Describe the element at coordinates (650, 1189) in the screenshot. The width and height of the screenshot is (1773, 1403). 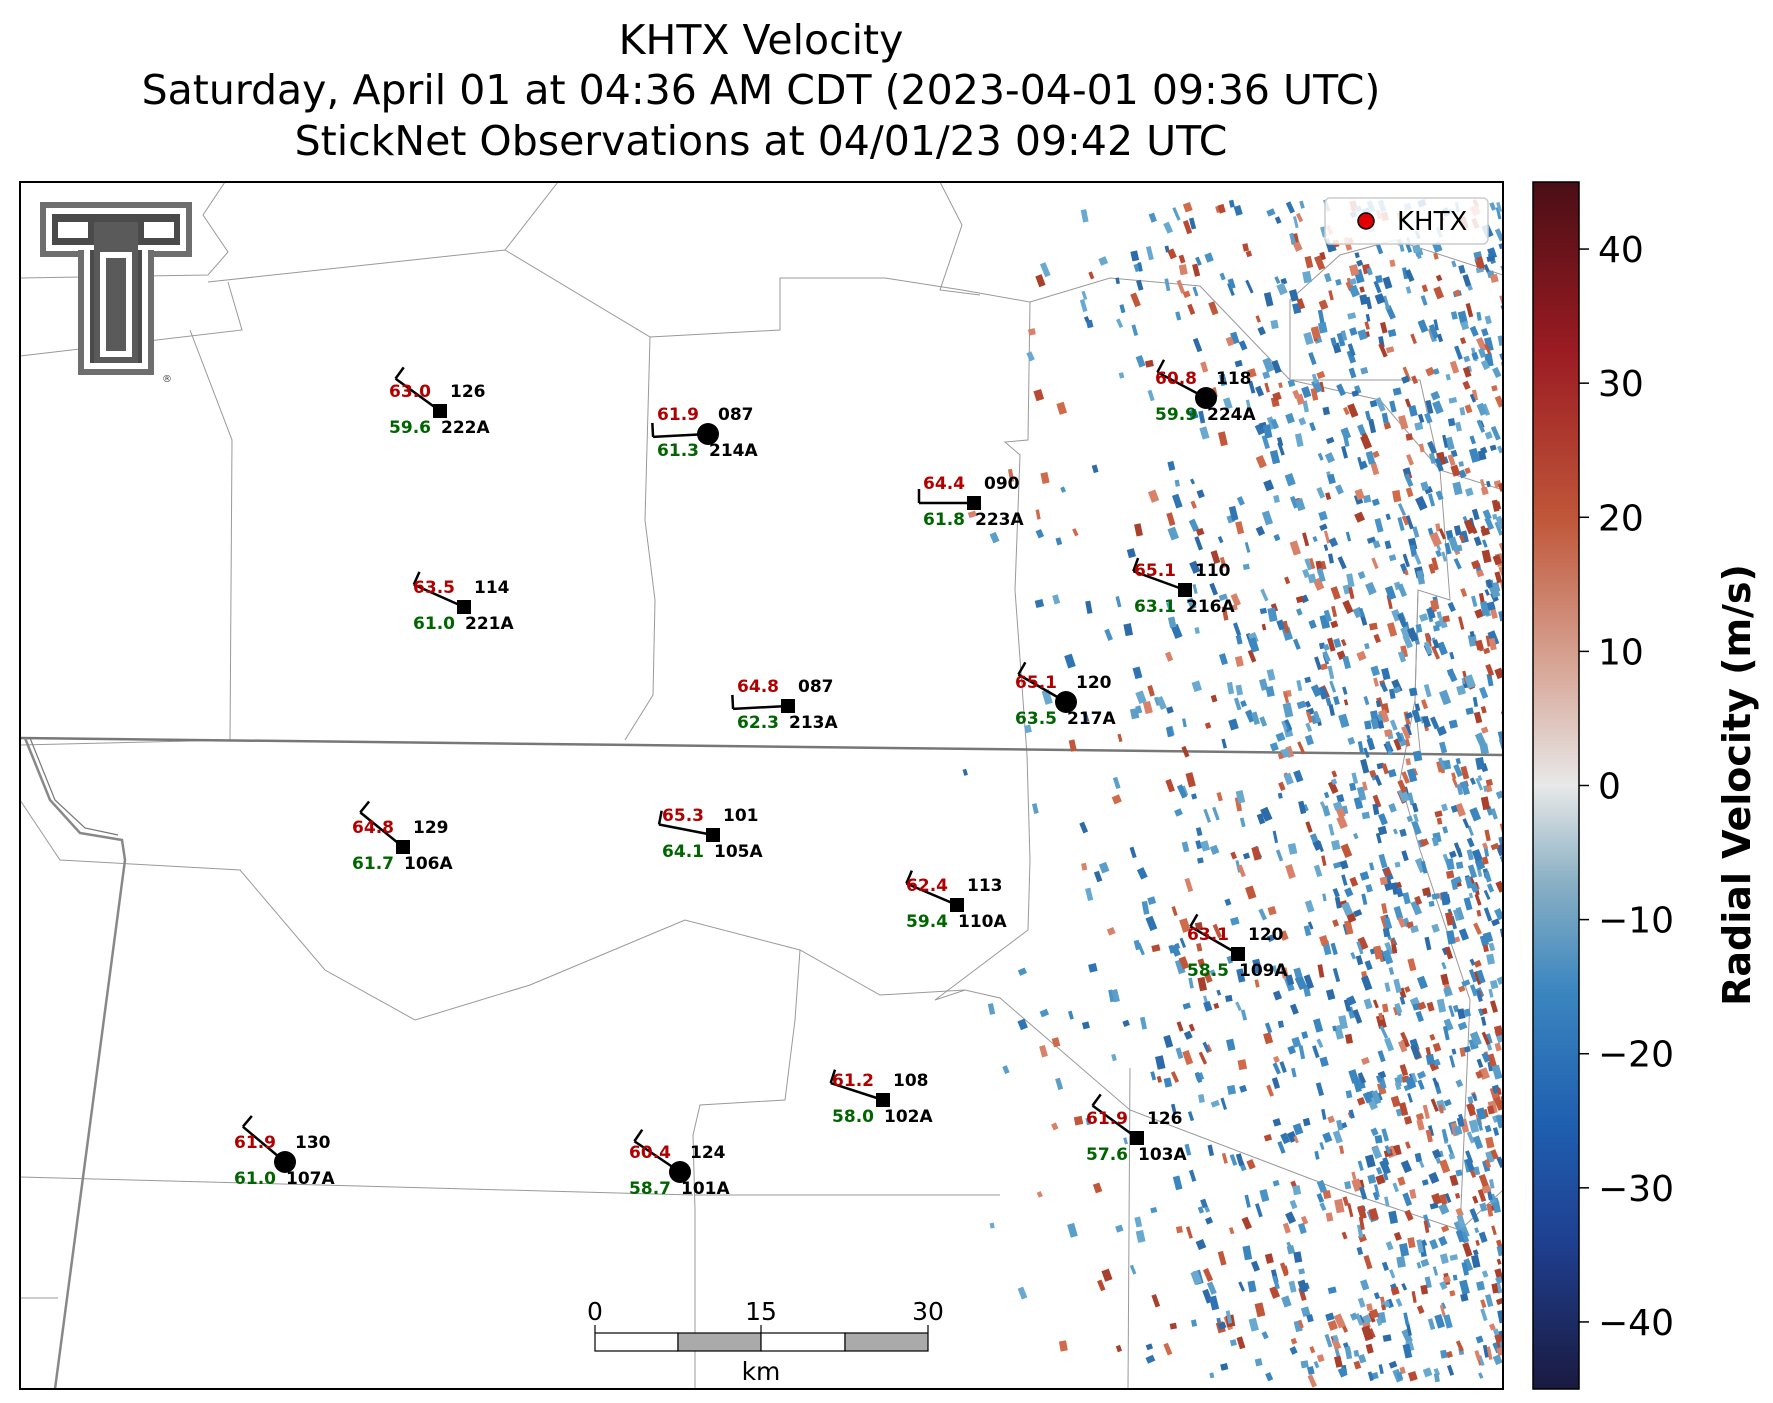
I see `station-dewpoint: 58.7` at that location.